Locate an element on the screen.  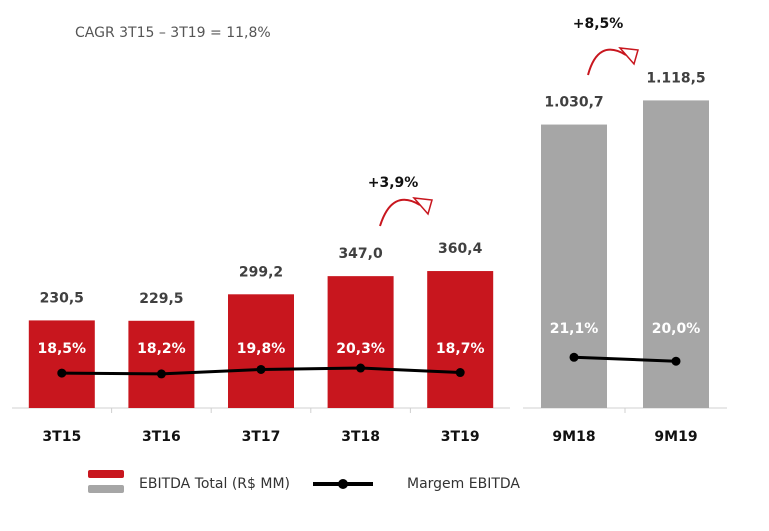
bar-value-label: 1.030,7 is located at coordinates (573, 103).